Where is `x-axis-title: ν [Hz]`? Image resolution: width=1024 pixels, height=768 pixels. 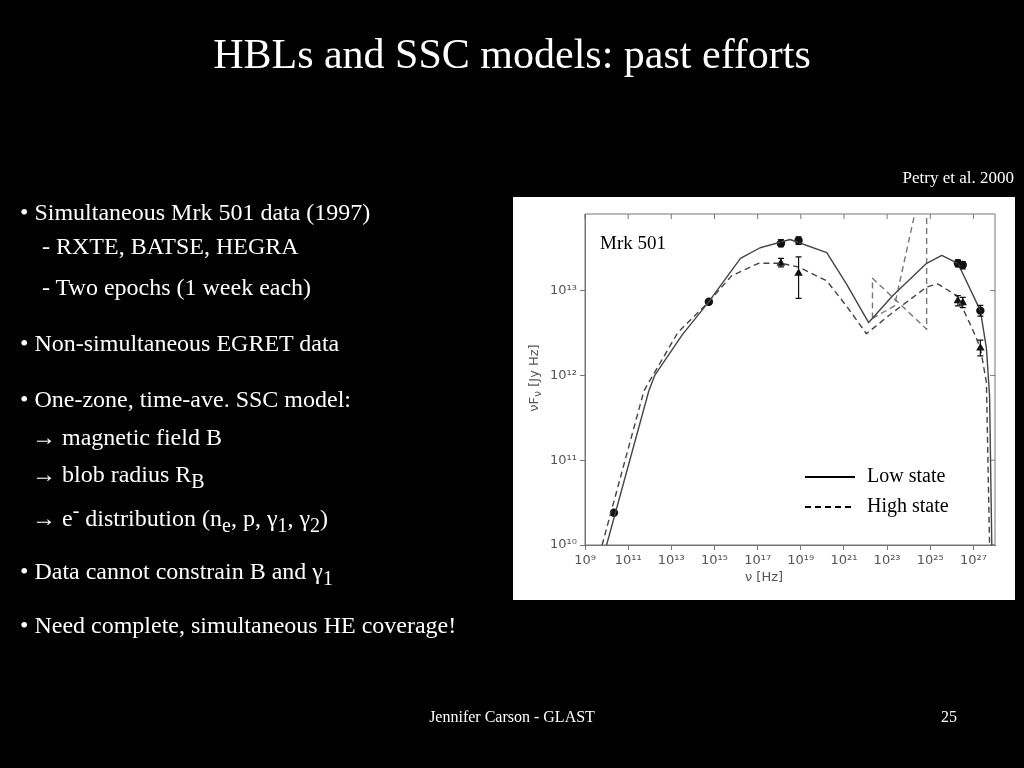
x-axis-title: ν [Hz] is located at coordinates (764, 576).